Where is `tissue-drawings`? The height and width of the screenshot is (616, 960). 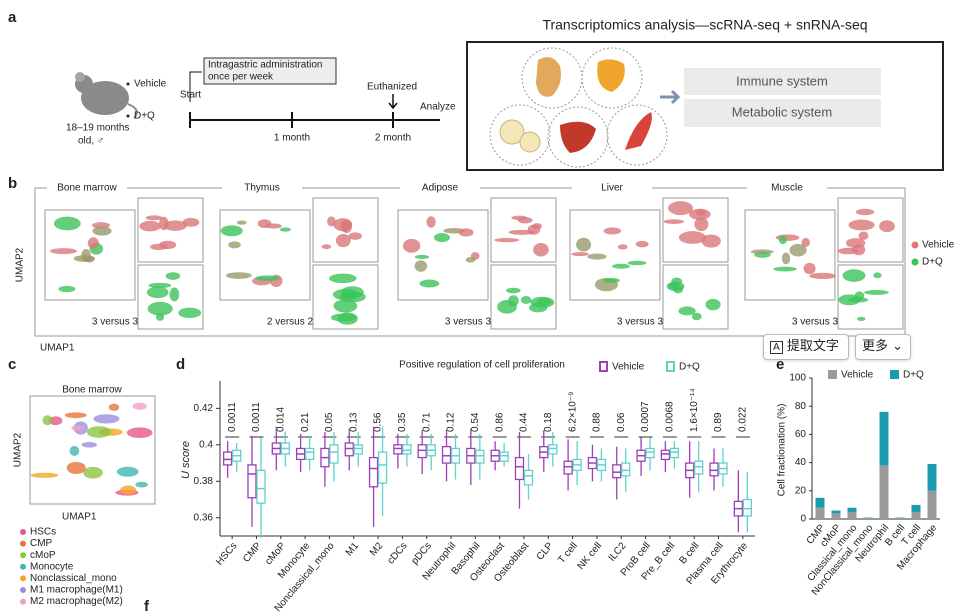 tissue-drawings is located at coordinates (575, 105).